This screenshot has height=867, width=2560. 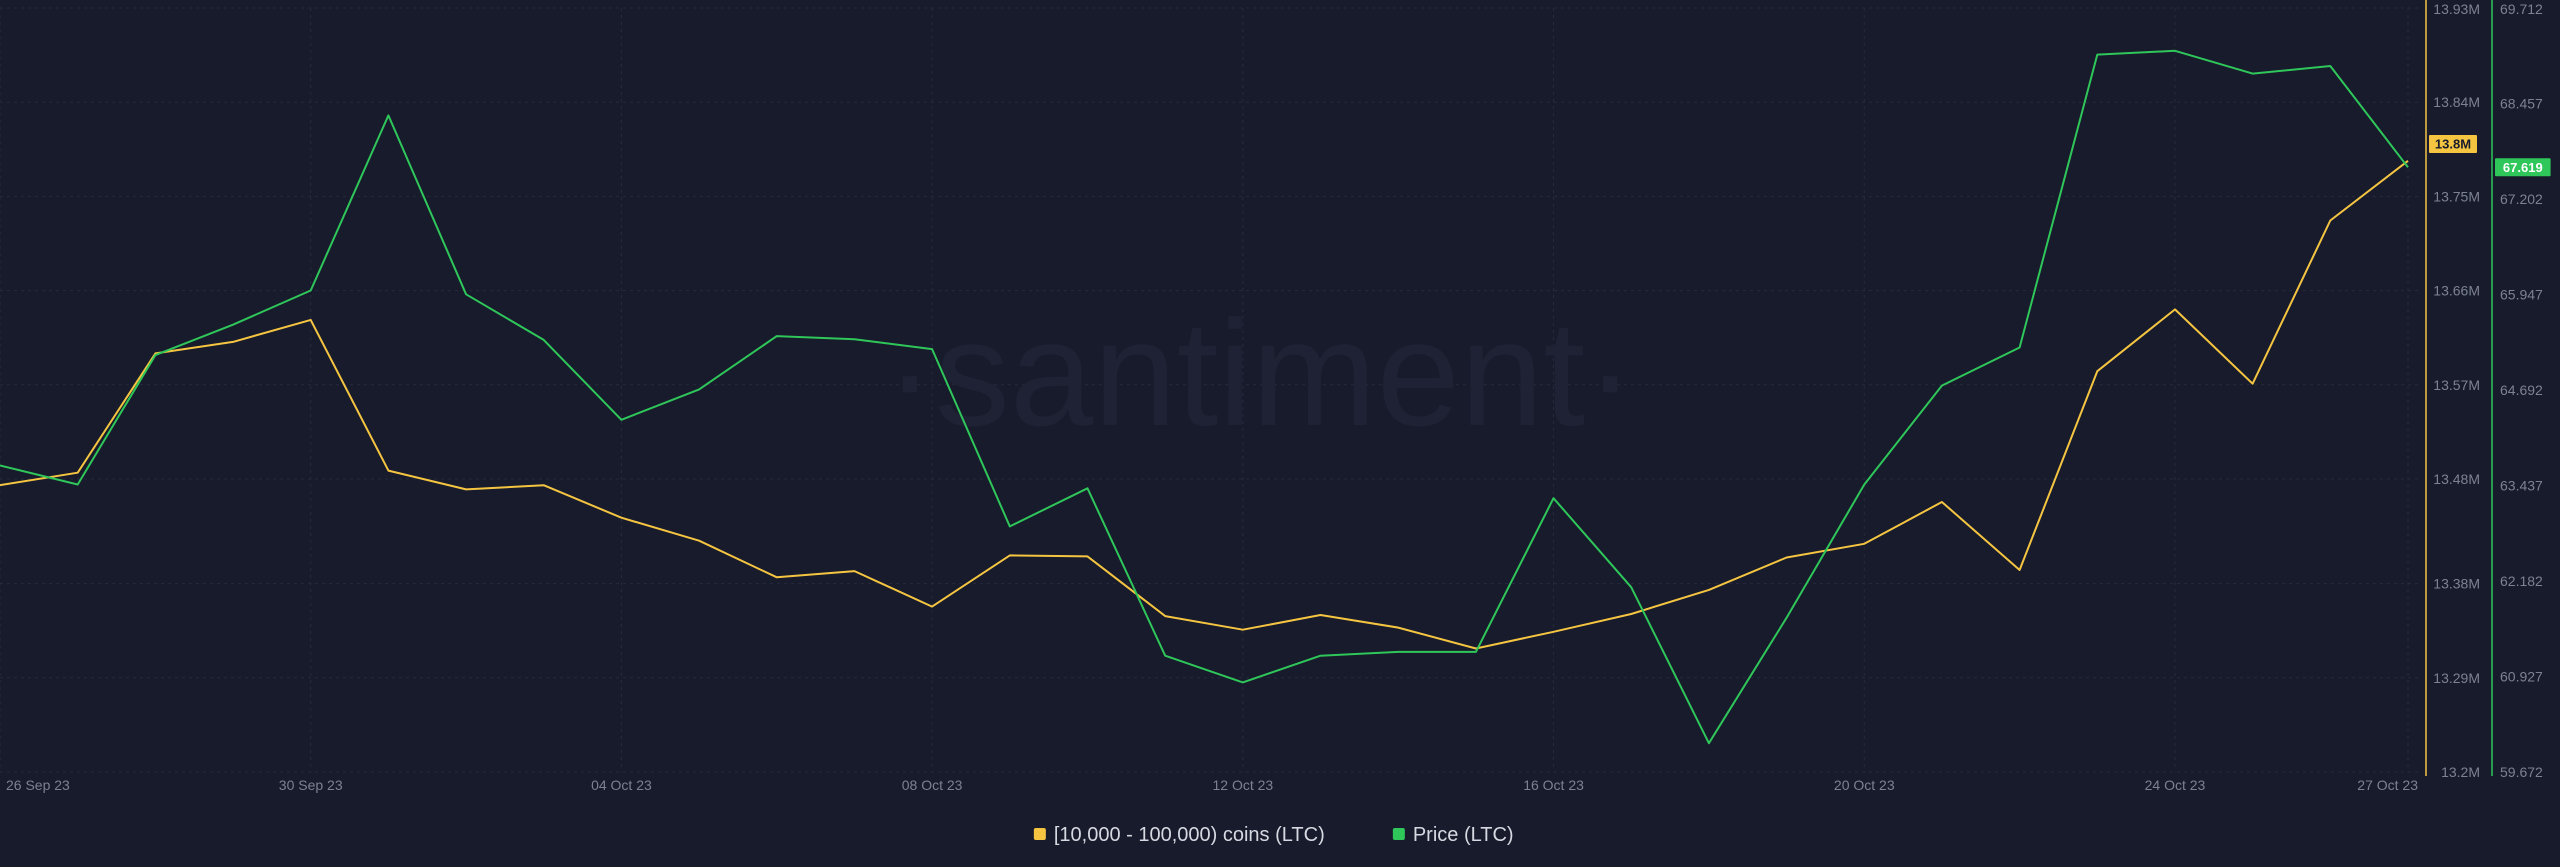 What do you see at coordinates (1463, 835) in the screenshot?
I see `legend-item-label: Price (LTC)` at bounding box center [1463, 835].